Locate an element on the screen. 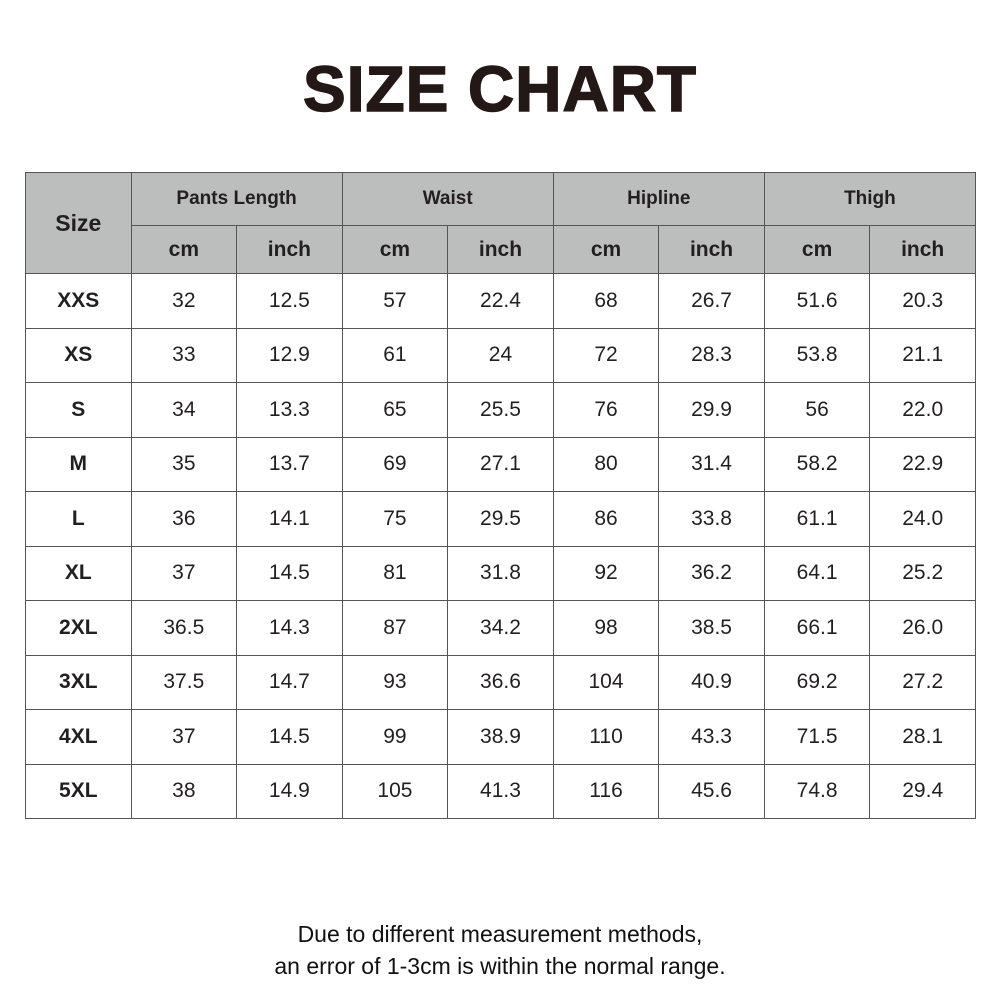  measurement-cell: 56 is located at coordinates (817, 410).